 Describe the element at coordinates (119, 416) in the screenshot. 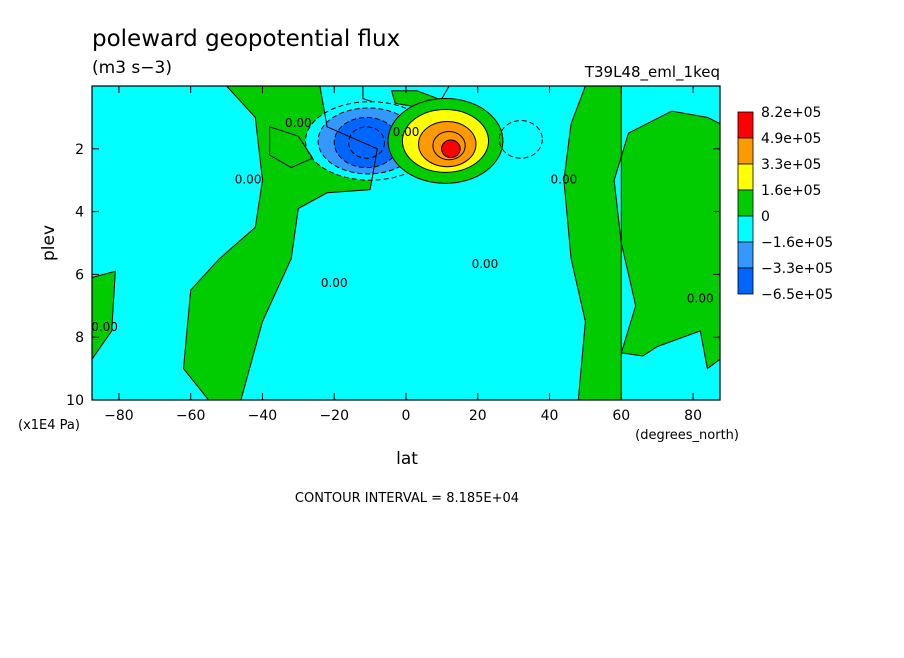

I see `x-tick-label-0: −80` at that location.